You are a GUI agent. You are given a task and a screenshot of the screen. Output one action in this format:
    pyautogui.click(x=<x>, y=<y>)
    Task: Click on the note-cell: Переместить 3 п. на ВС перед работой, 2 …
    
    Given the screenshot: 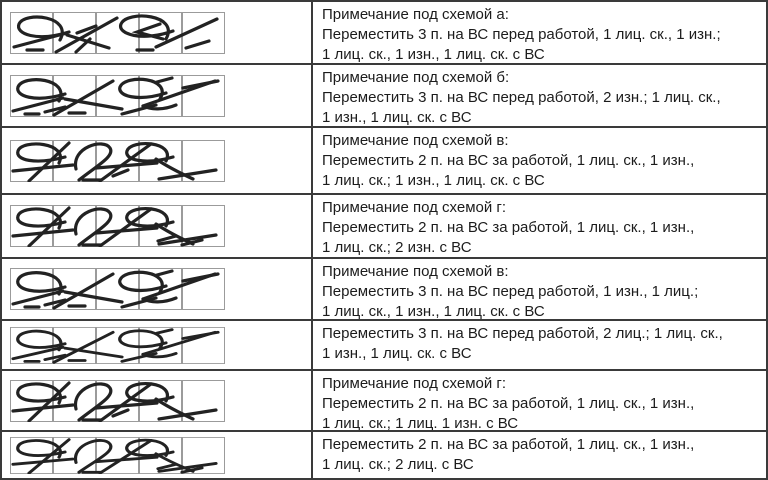 What is the action you would take?
    pyautogui.click(x=539, y=345)
    